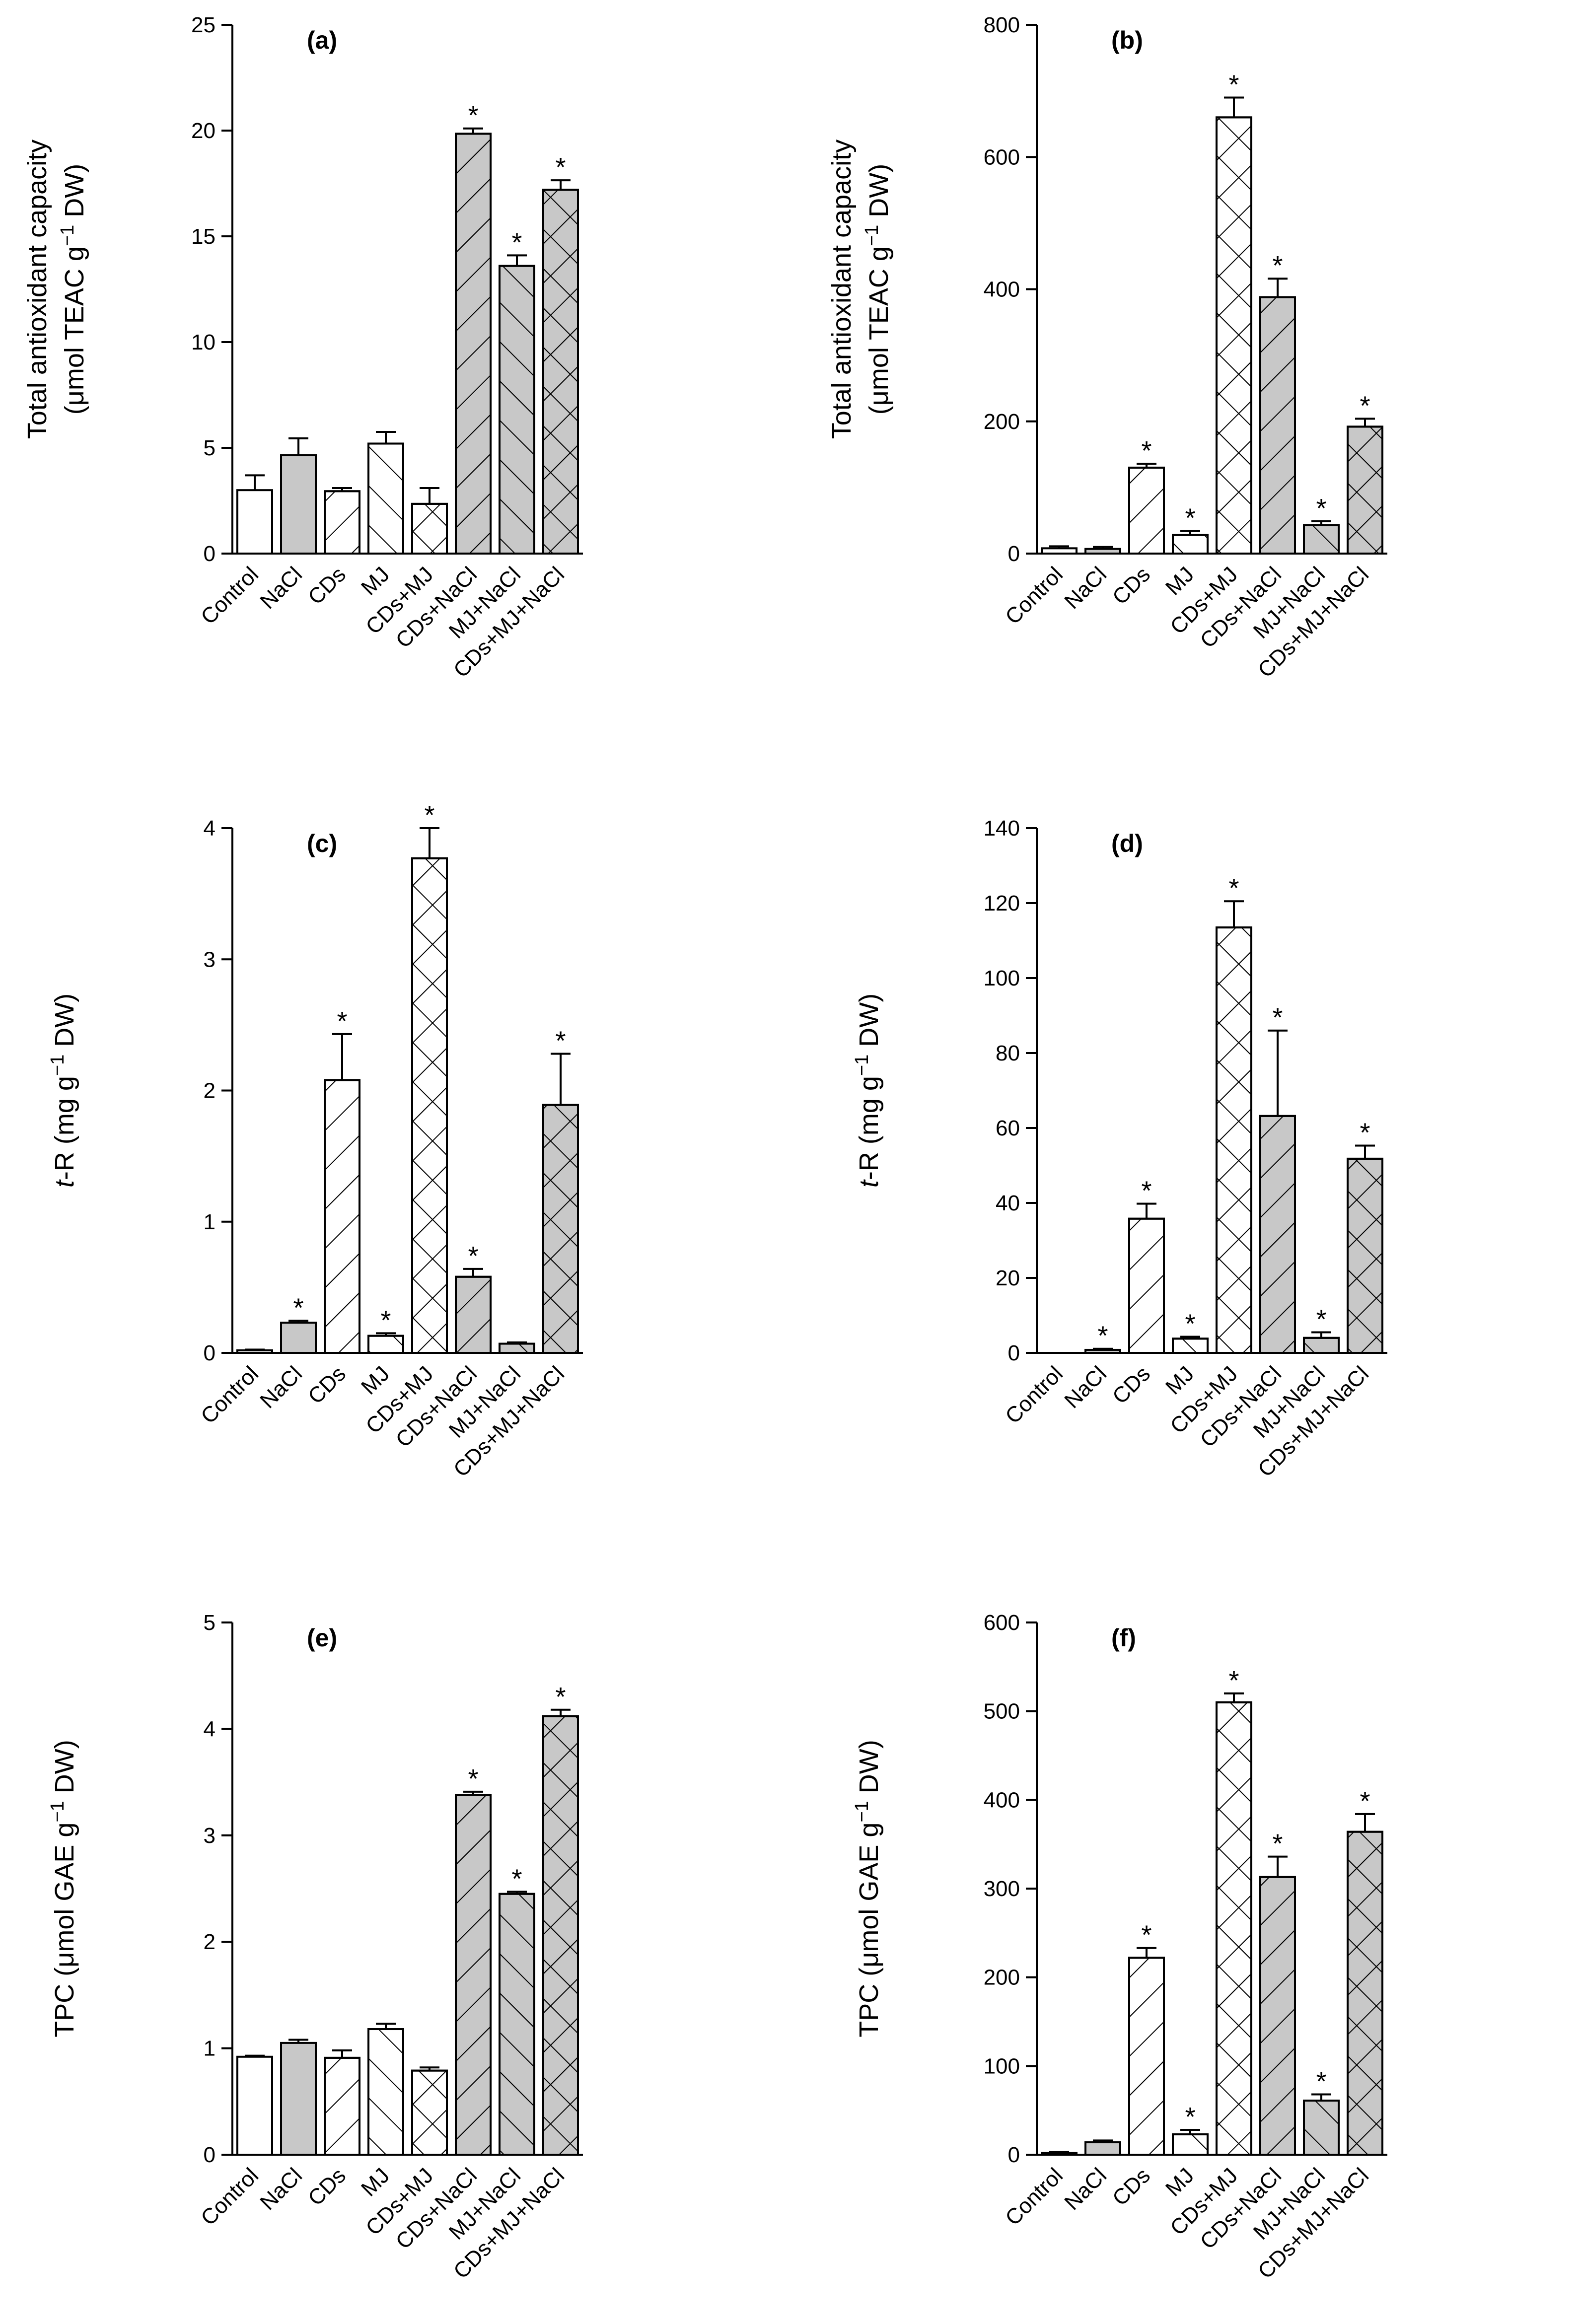 This screenshot has height=2324, width=1582. I want to click on y-tick-label: 500, so click(1002, 1711).